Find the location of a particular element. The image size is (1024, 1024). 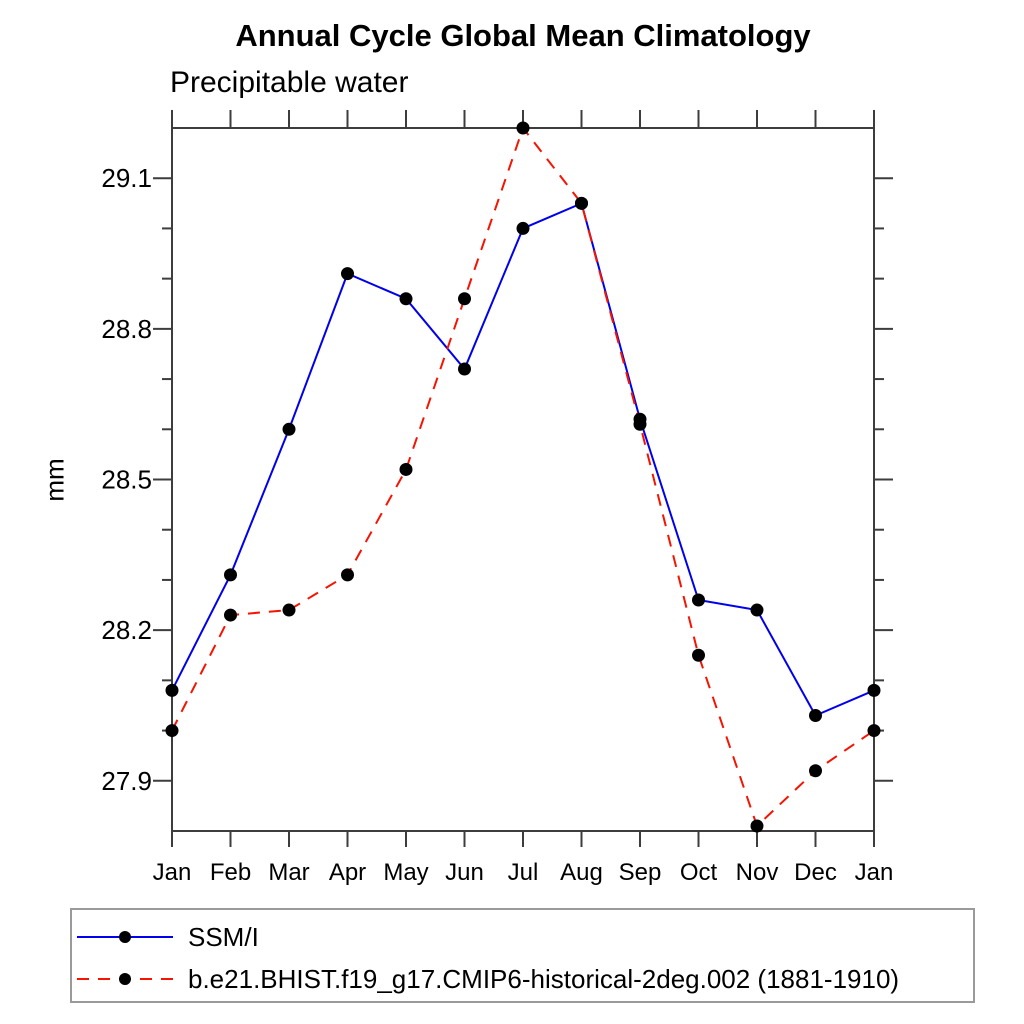

month-label: Feb is located at coordinates (230, 872).